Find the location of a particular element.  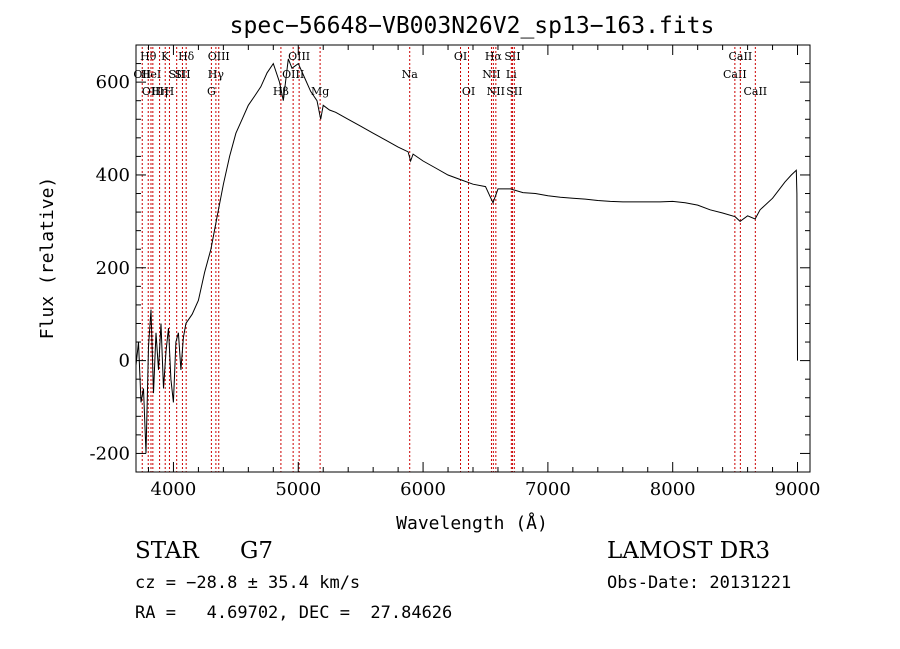

marker-label-8: SII is located at coordinates (182, 74).